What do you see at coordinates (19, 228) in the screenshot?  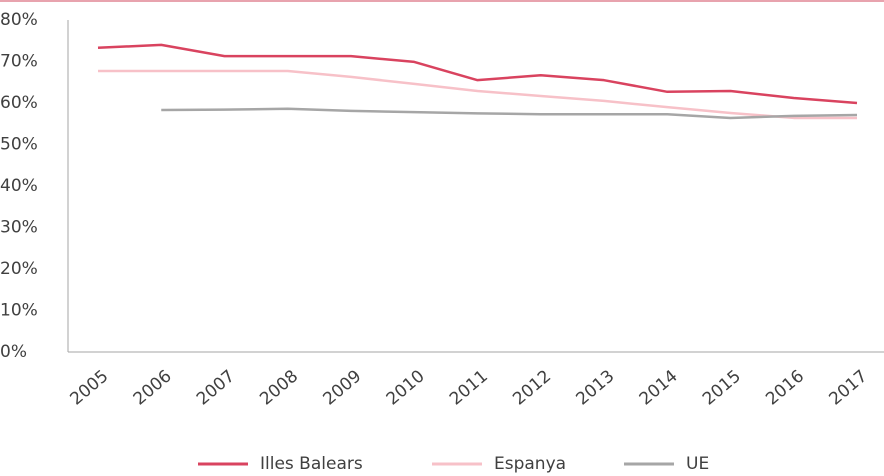 I see `y-tick-label: 30%` at bounding box center [19, 228].